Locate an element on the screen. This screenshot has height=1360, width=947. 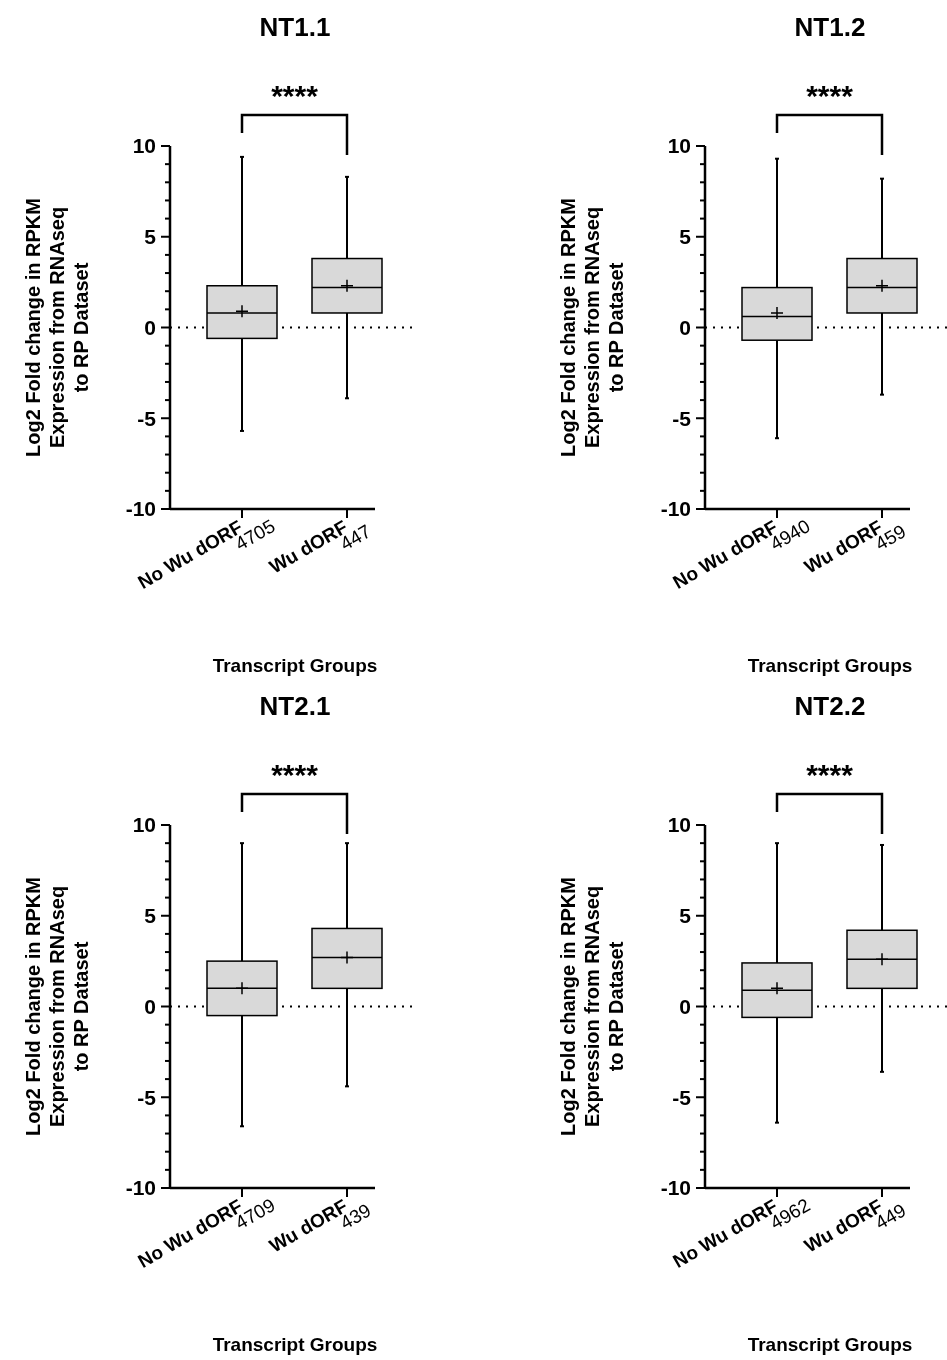
chart-title: NT1.2 is located at coordinates (830, 27).